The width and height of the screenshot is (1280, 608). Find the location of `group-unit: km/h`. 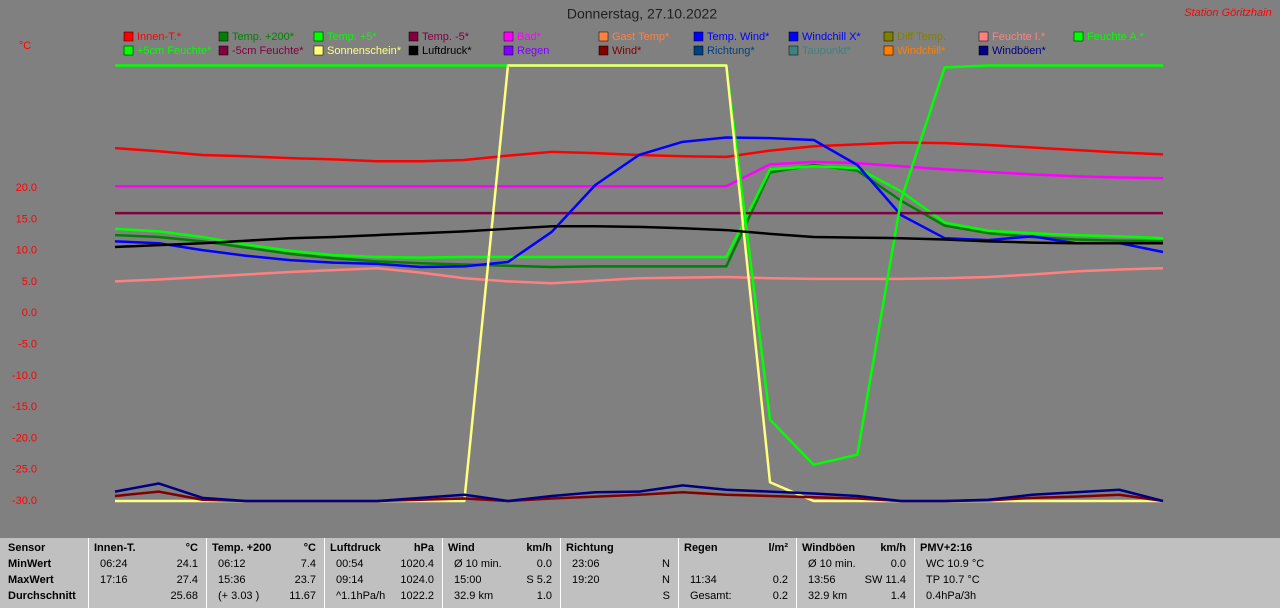

group-unit: km/h is located at coordinates (539, 548).